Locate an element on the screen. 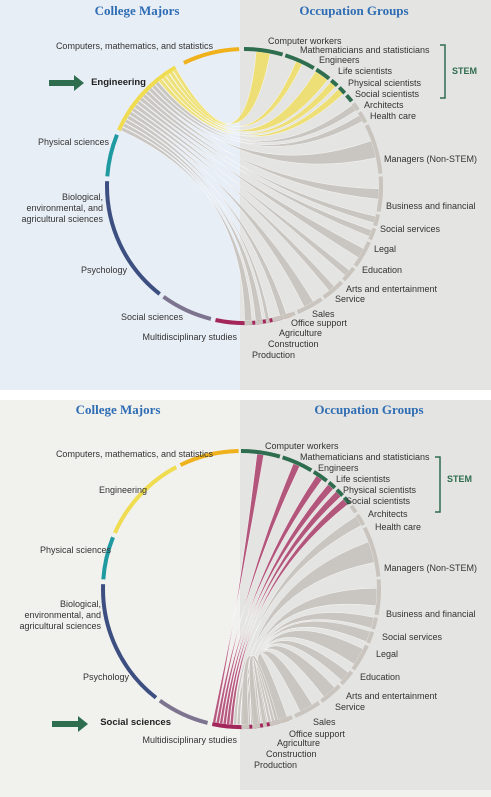 Image resolution: width=491 pixels, height=797 pixels. arc-engineers is located at coordinates (320, 476).